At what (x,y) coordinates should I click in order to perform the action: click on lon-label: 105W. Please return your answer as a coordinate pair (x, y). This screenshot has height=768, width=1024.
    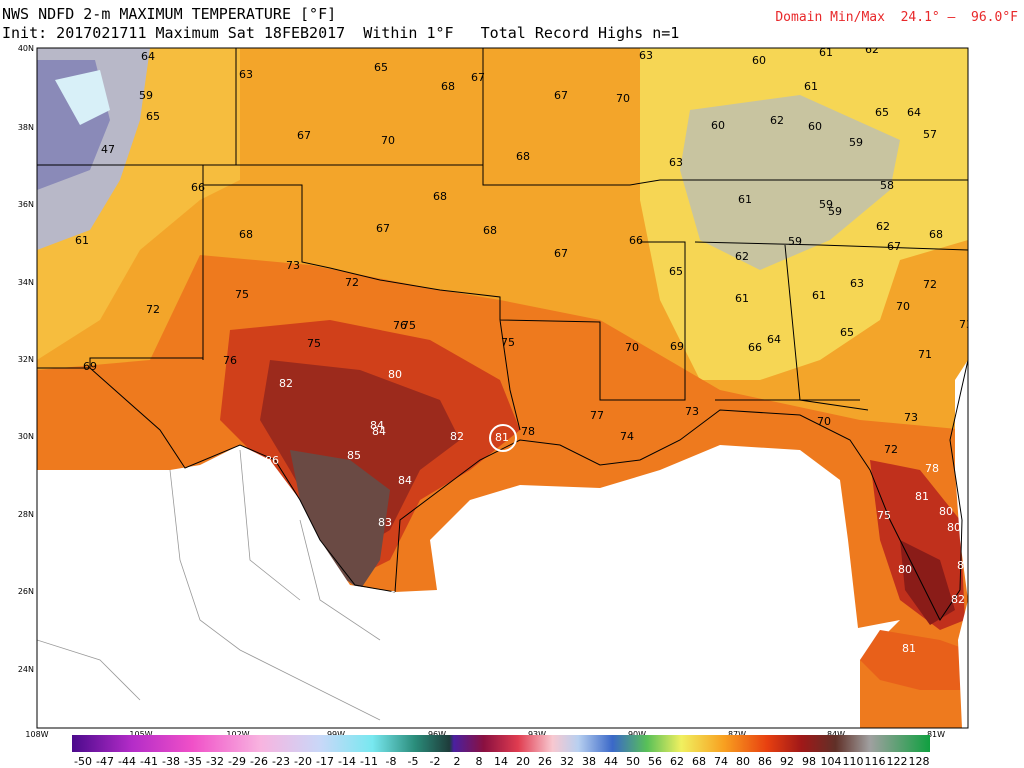
    Looking at the image, I should click on (140, 734).